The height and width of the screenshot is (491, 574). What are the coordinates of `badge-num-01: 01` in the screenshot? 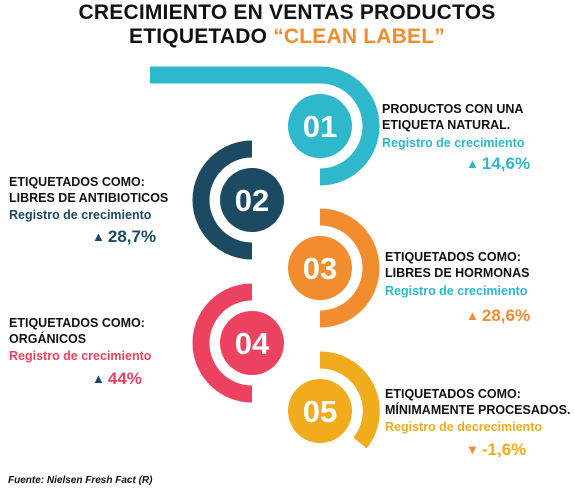 It's located at (320, 126).